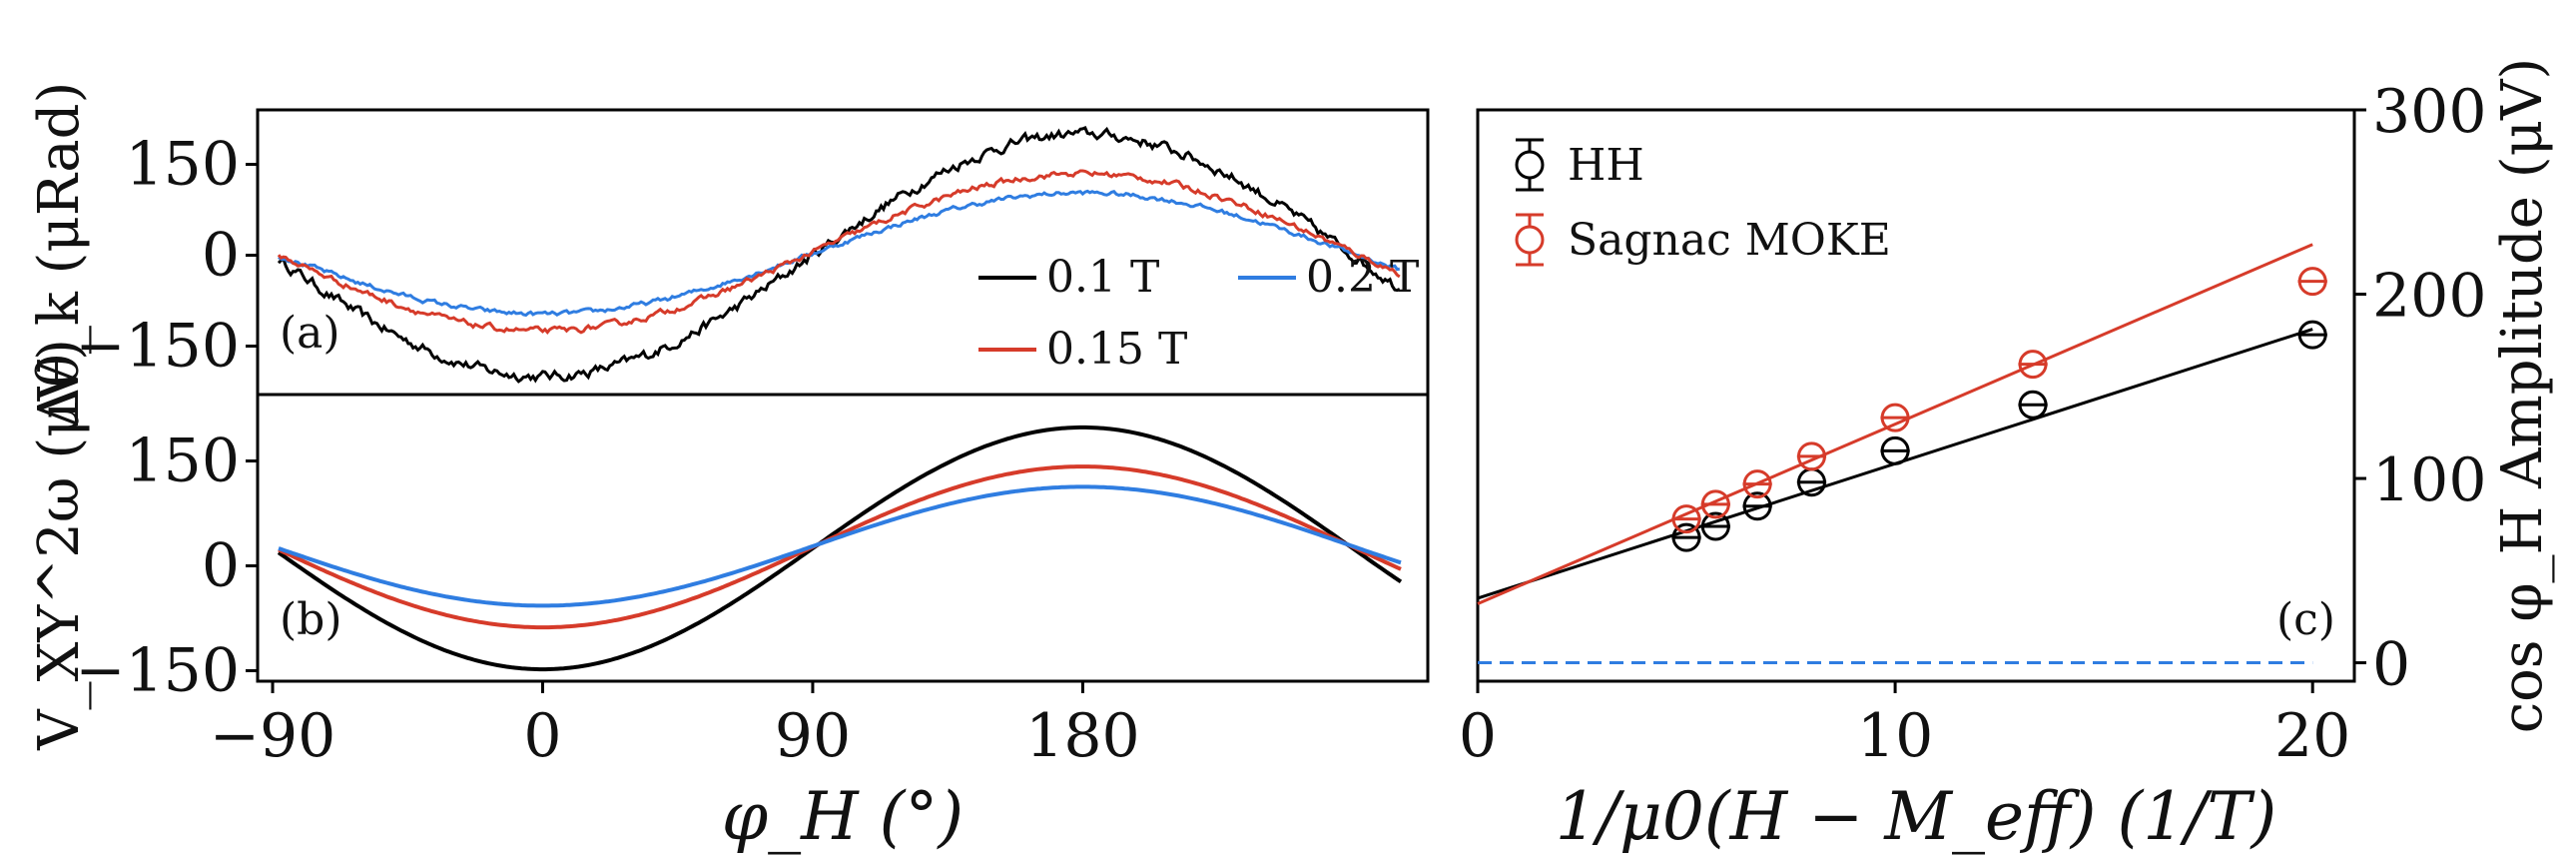  I want to click on legend-label-02T: 0.2 T, so click(1362, 277).